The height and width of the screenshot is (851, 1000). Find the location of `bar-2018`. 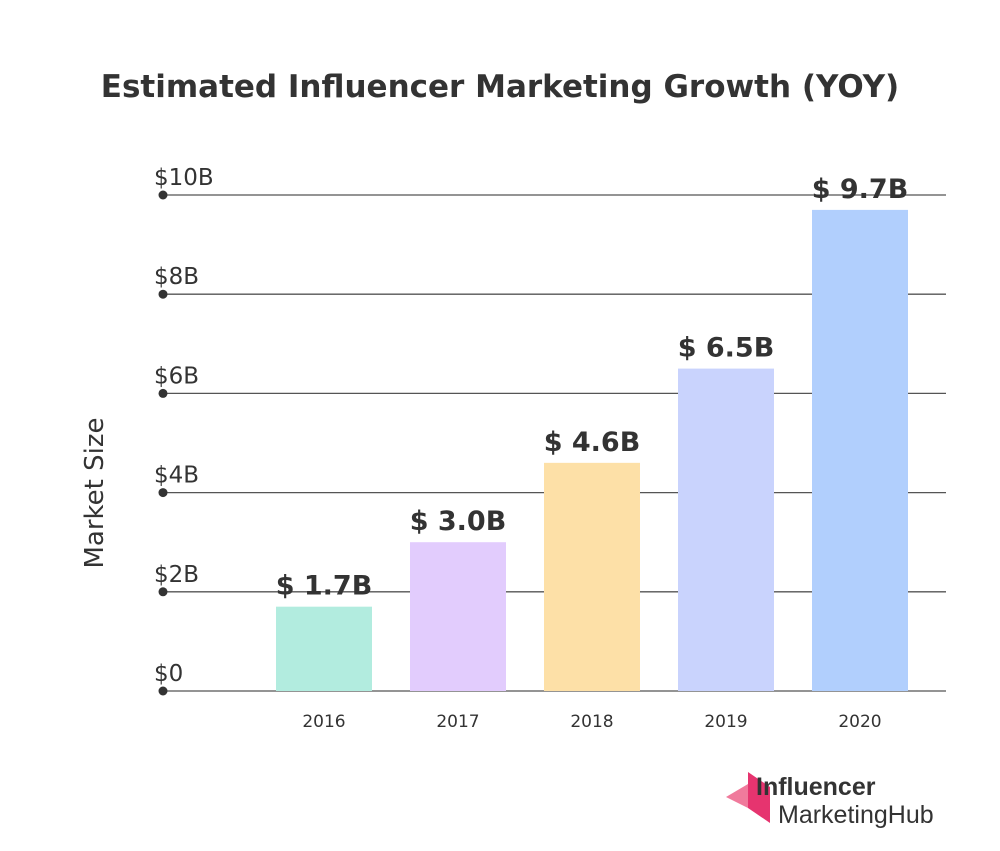

bar-2018 is located at coordinates (592, 576).